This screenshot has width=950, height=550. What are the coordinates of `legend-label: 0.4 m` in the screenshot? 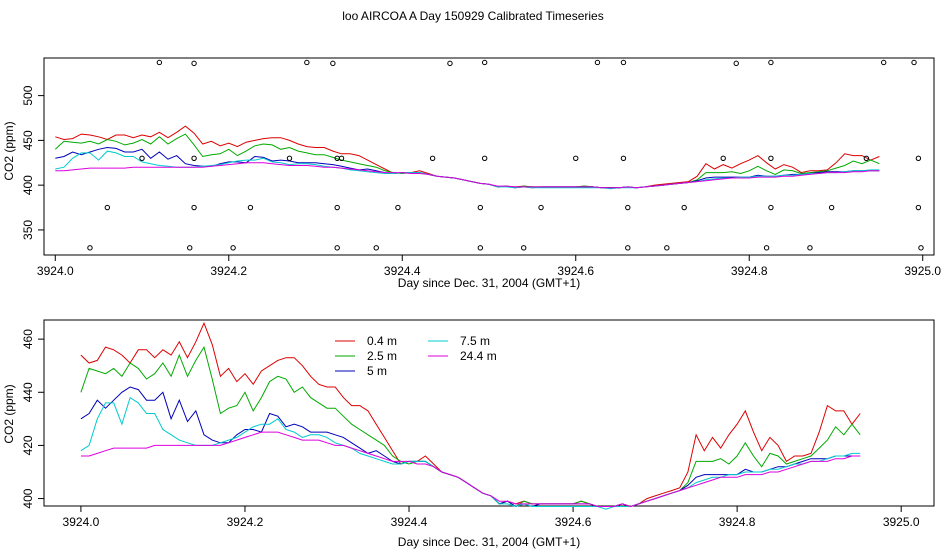 It's located at (382, 341).